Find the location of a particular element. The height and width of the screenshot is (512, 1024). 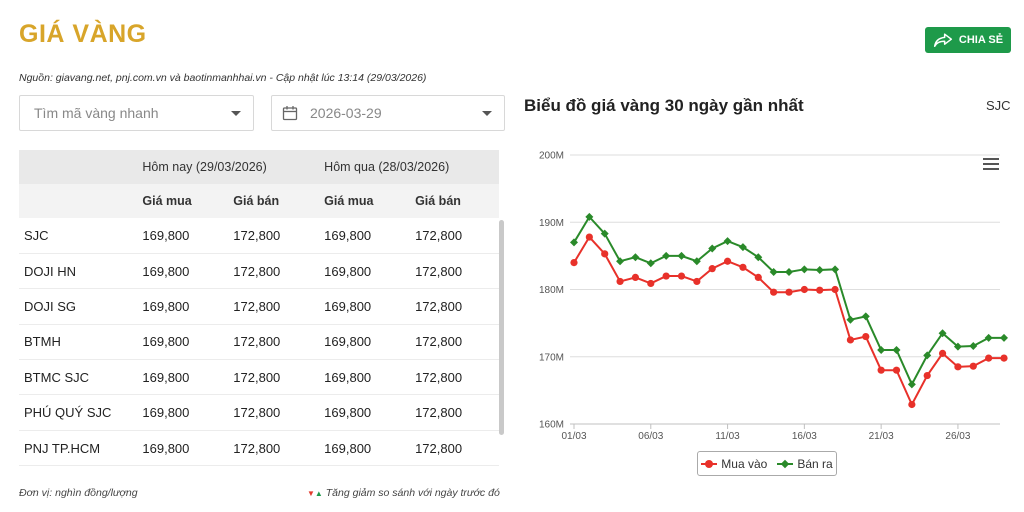

chart-title: Biểu đồ giá vàng 30 ngày gần nhất is located at coordinates (664, 105).